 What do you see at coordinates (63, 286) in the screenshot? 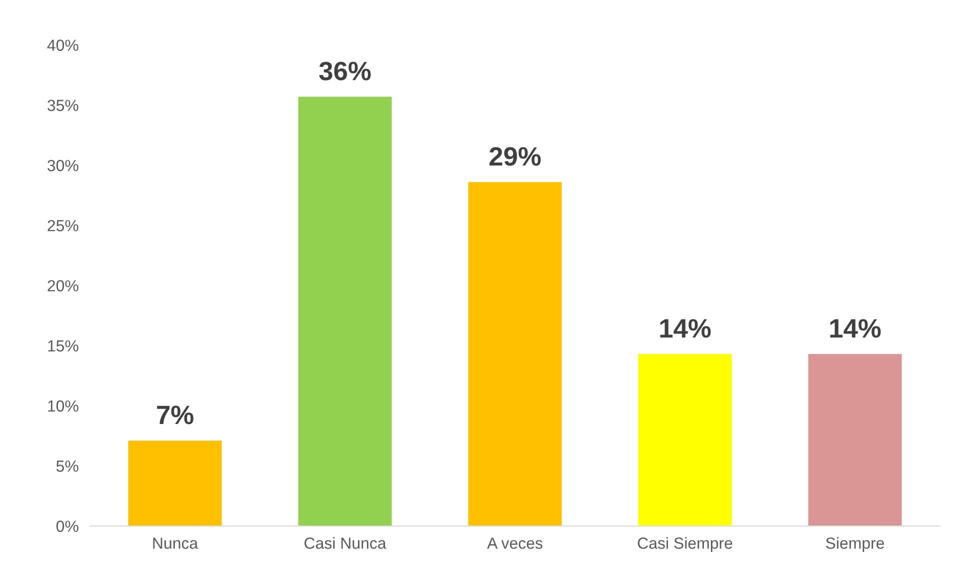
I see `y-tick-label: 20%` at bounding box center [63, 286].